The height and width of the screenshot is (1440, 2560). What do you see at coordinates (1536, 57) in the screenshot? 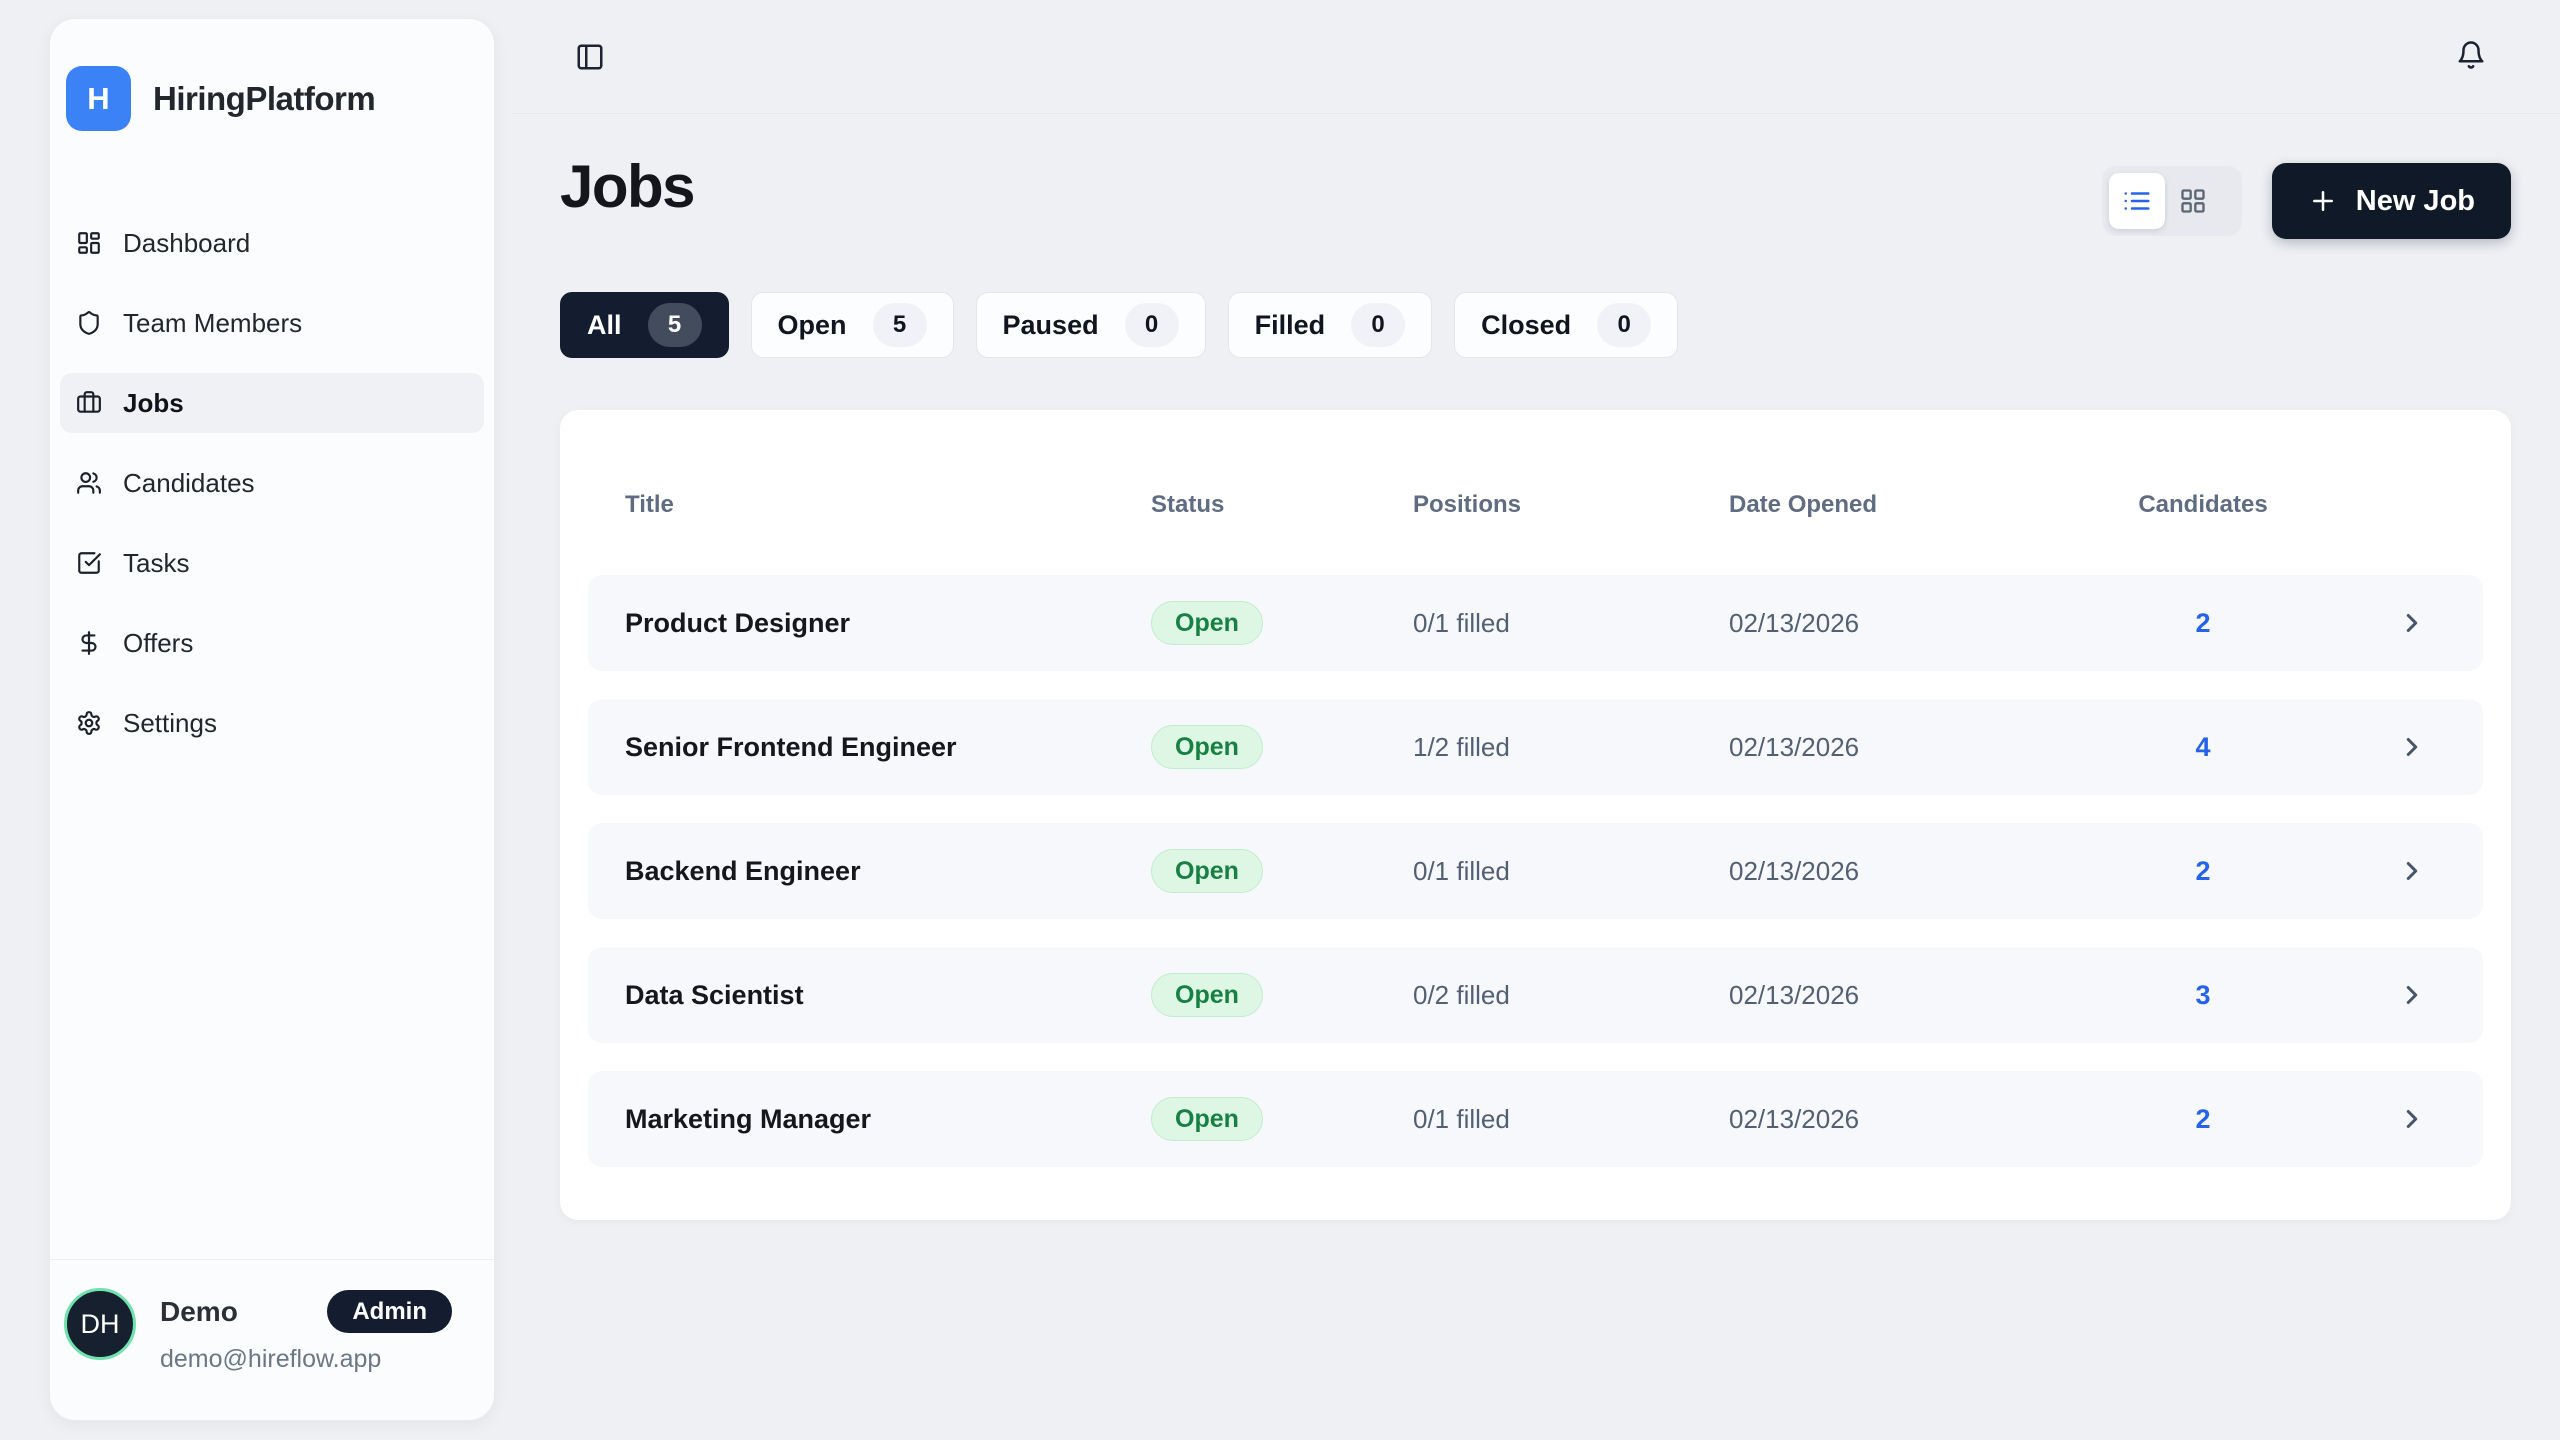
I see `topbar` at bounding box center [1536, 57].